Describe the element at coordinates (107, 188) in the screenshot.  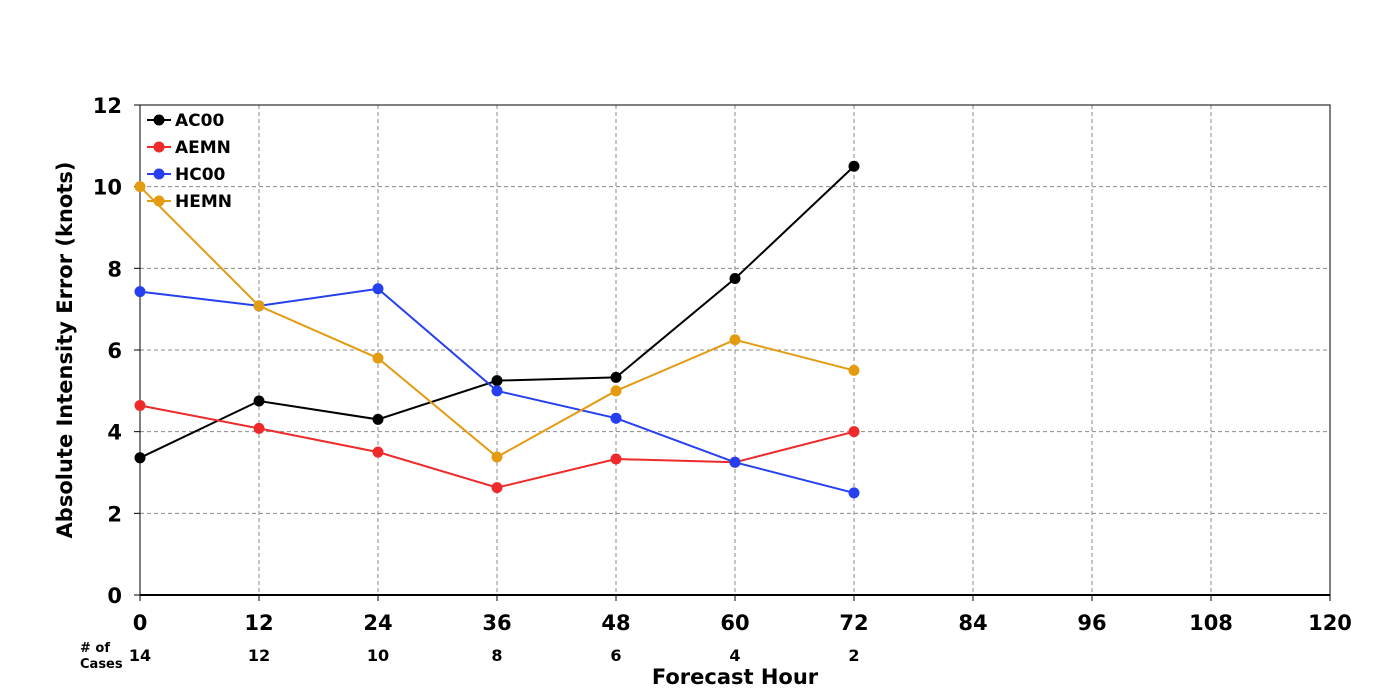
I see `y-tick-label: 10` at that location.